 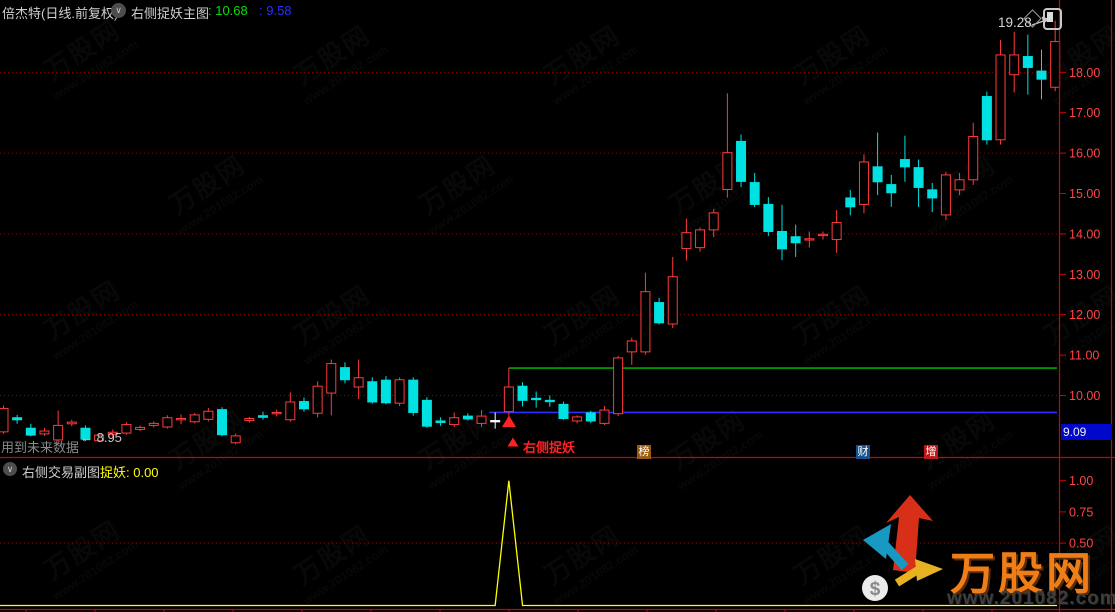 I want to click on price-axis-label: 13.00, so click(x=1084, y=275).